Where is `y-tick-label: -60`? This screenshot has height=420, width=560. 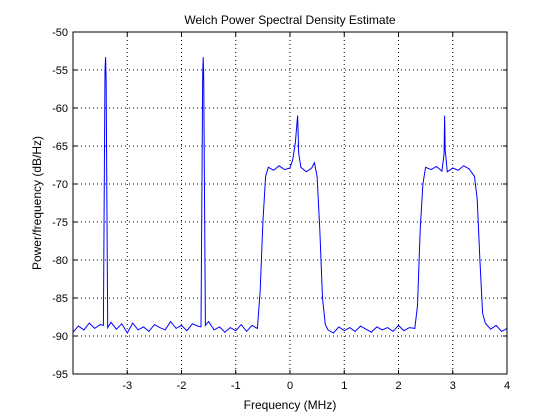
y-tick-label: -60 is located at coordinates (60, 109).